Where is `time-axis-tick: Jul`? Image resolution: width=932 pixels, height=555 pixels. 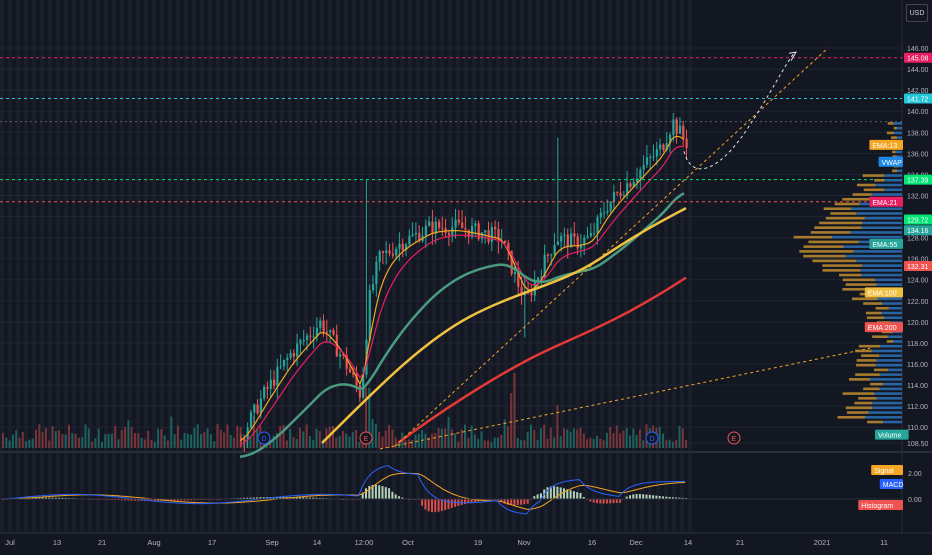
time-axis-tick: Jul is located at coordinates (10, 542).